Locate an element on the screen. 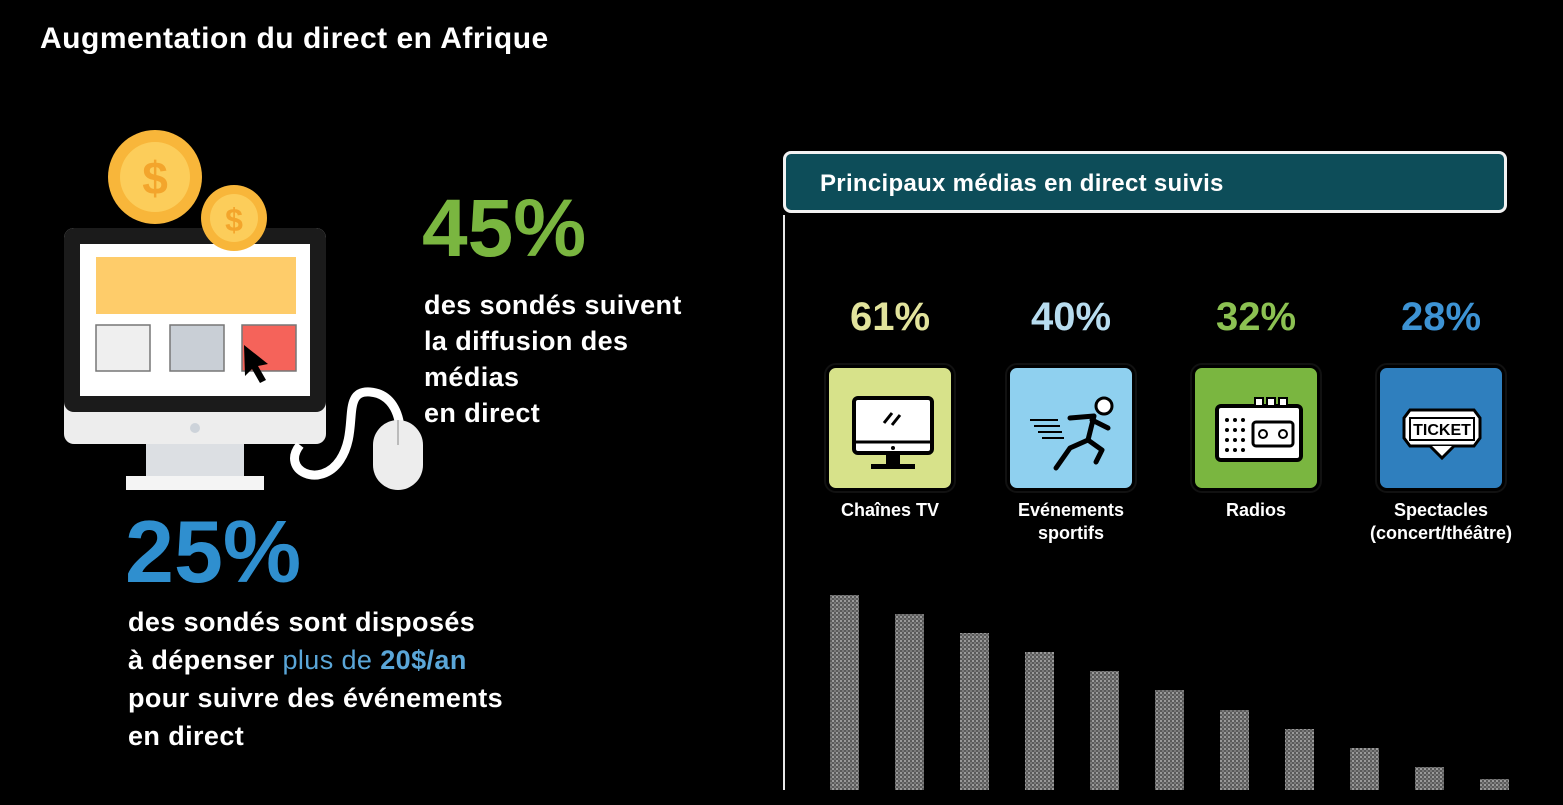 The image size is (1563, 805). cursor-icon is located at coordinates (256, 364).